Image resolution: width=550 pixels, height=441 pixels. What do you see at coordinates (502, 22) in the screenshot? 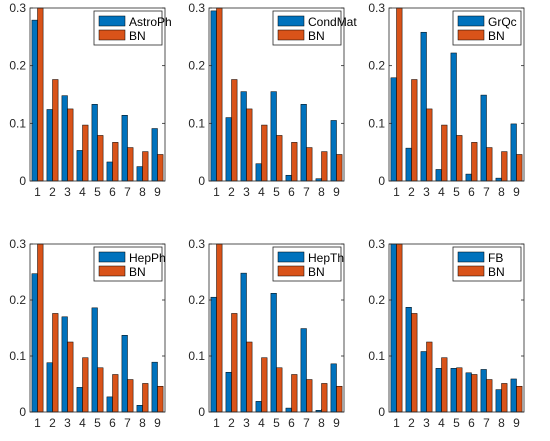
I see `legend-label-grqc: GrQc` at bounding box center [502, 22].